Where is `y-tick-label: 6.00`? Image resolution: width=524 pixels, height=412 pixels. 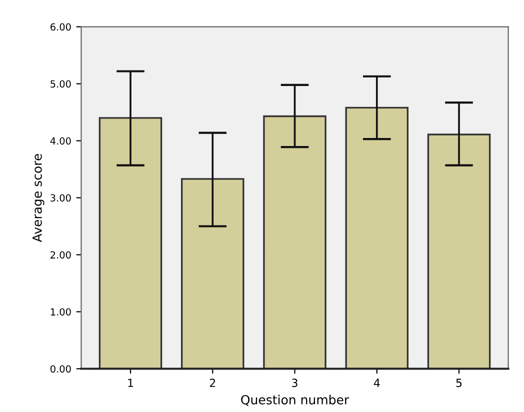 y-tick-label: 6.00 is located at coordinates (60, 27).